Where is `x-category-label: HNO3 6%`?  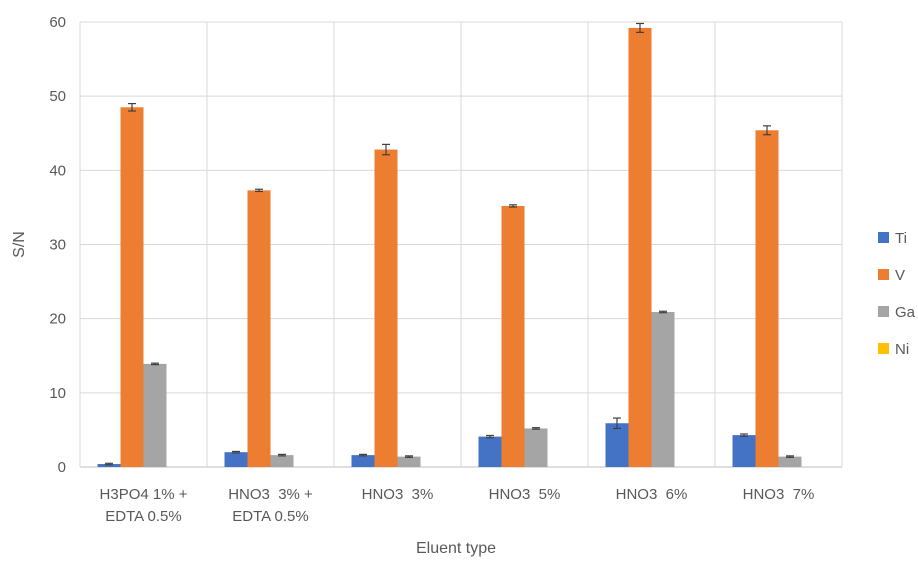 x-category-label: HNO3 6% is located at coordinates (652, 494).